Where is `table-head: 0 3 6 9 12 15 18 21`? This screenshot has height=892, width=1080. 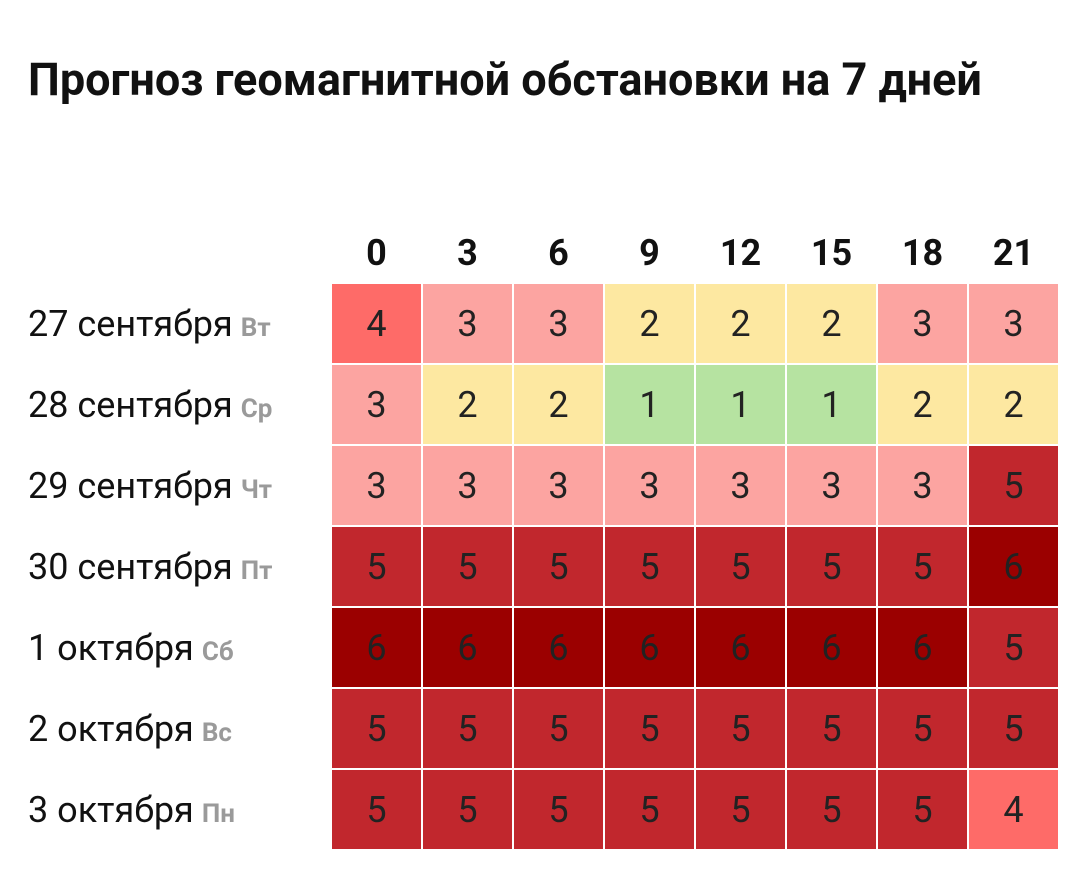 table-head: 0 3 6 9 12 15 18 21 is located at coordinates (540, 253).